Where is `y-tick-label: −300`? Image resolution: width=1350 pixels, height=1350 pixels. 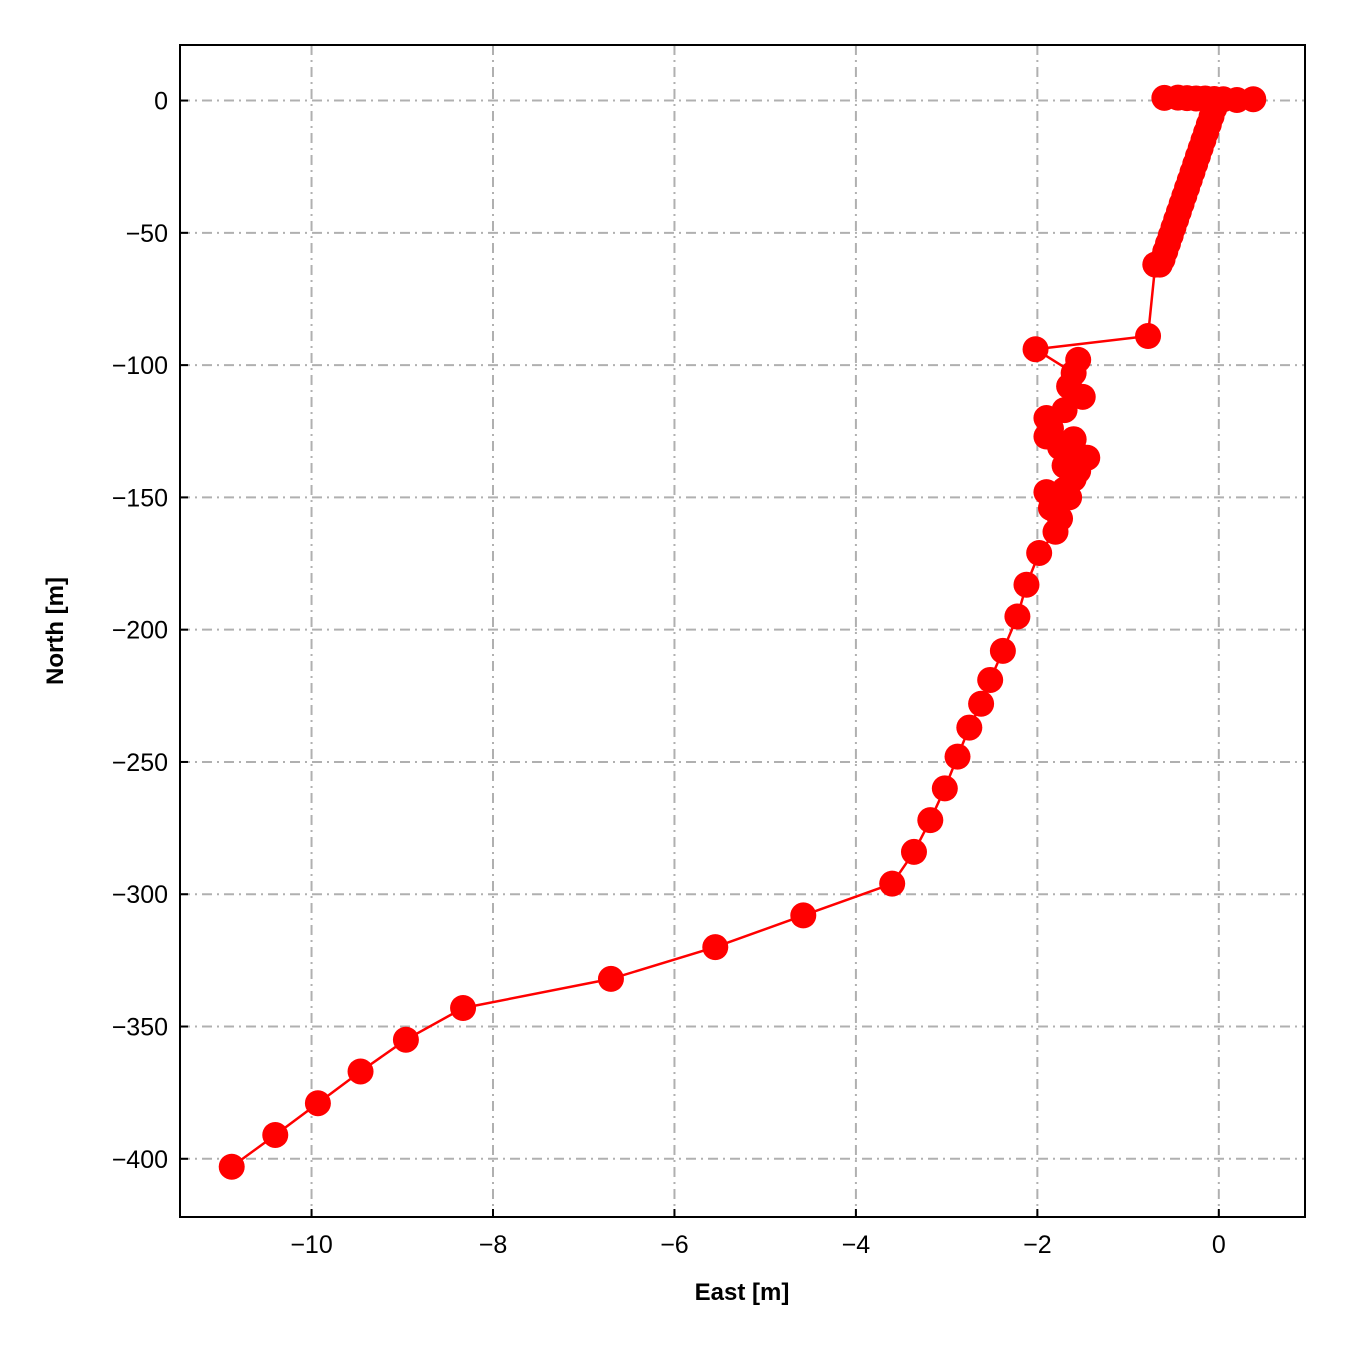 y-tick-label: −300 is located at coordinates (140, 895).